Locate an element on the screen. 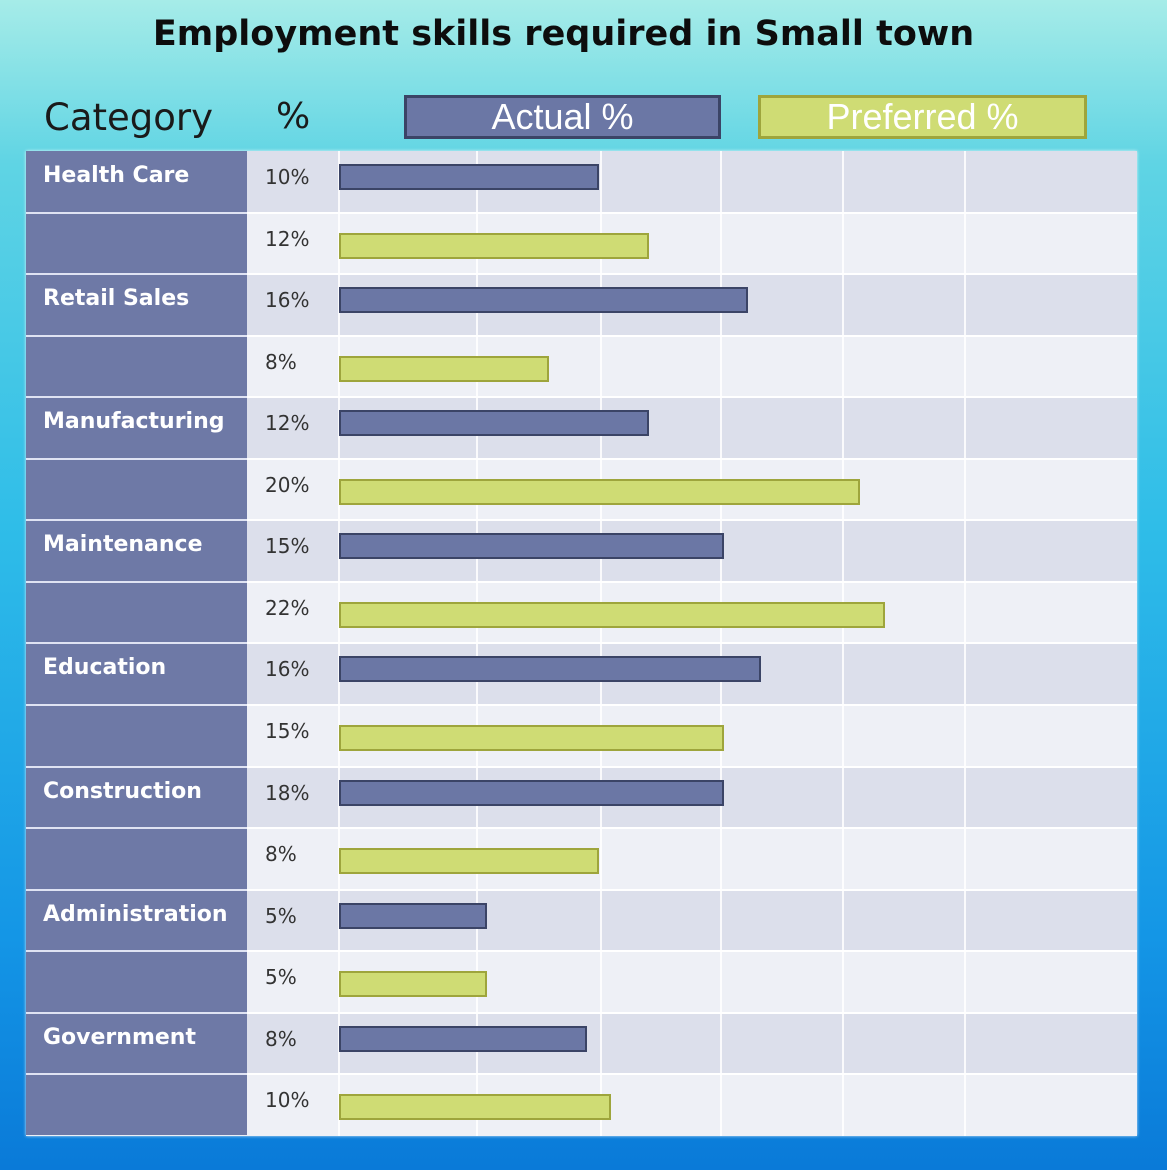 This screenshot has height=1170, width=1167. data-label-actual: 5% is located at coordinates (281, 915).